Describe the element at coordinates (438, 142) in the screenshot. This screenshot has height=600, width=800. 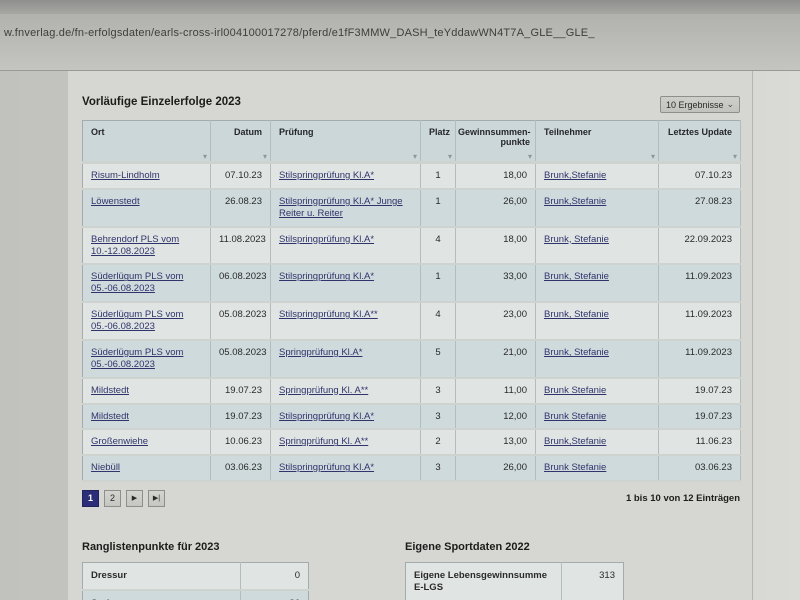
I see `column-header-platz: Platz ▾` at that location.